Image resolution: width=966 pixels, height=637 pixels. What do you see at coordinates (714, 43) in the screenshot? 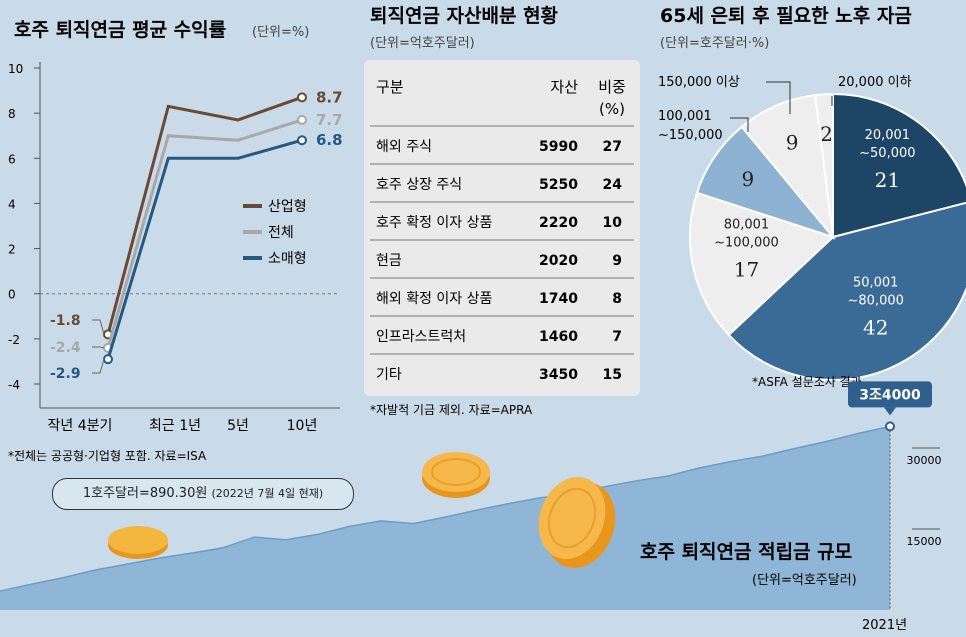
I see `retirement-unit: (단위=호주달러·%)` at bounding box center [714, 43].